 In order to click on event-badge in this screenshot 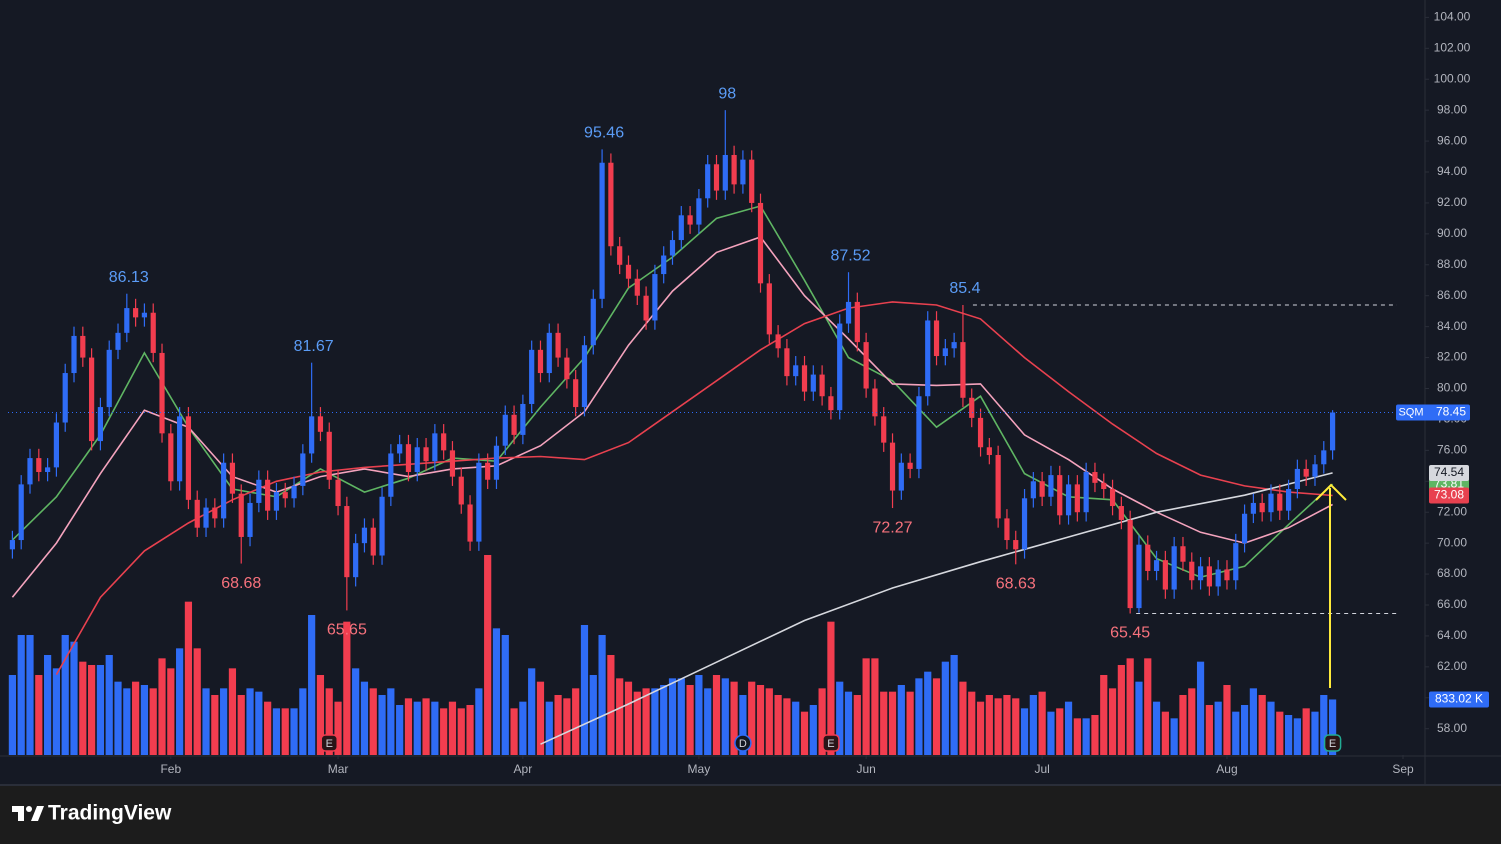, I will do `click(831, 743)`.